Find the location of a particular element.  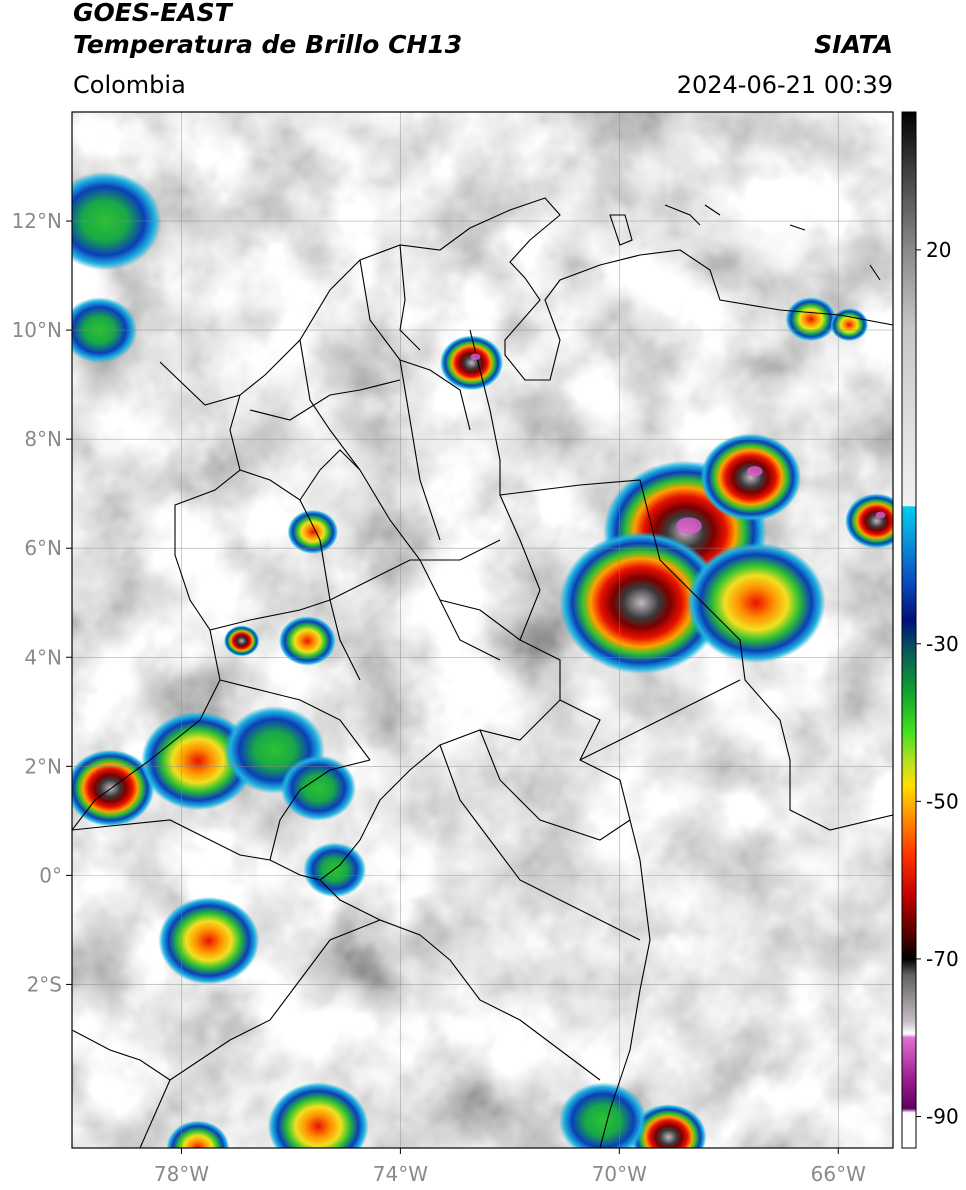

satellite-title: GOES-EAST is located at coordinates (152, 13).